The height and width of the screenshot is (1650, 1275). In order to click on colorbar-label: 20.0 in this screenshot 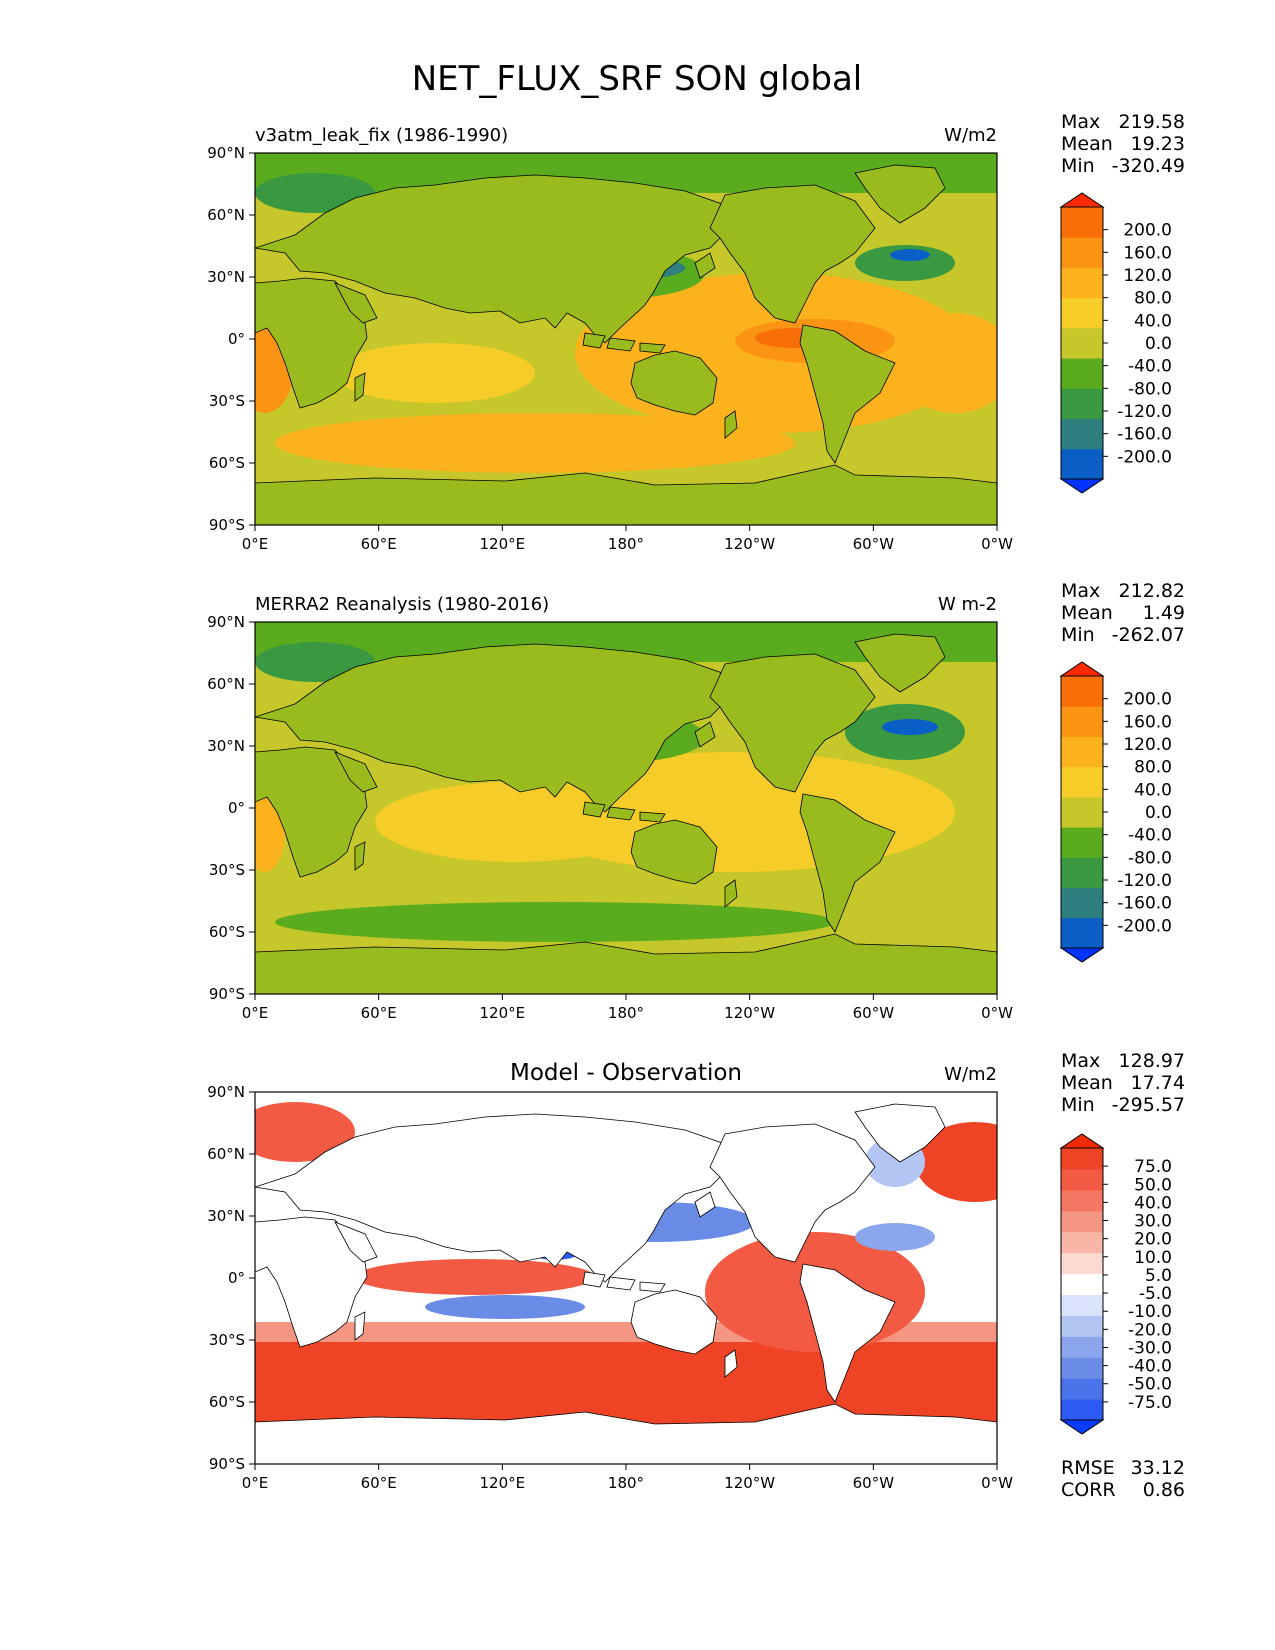, I will do `click(1153, 1240)`.